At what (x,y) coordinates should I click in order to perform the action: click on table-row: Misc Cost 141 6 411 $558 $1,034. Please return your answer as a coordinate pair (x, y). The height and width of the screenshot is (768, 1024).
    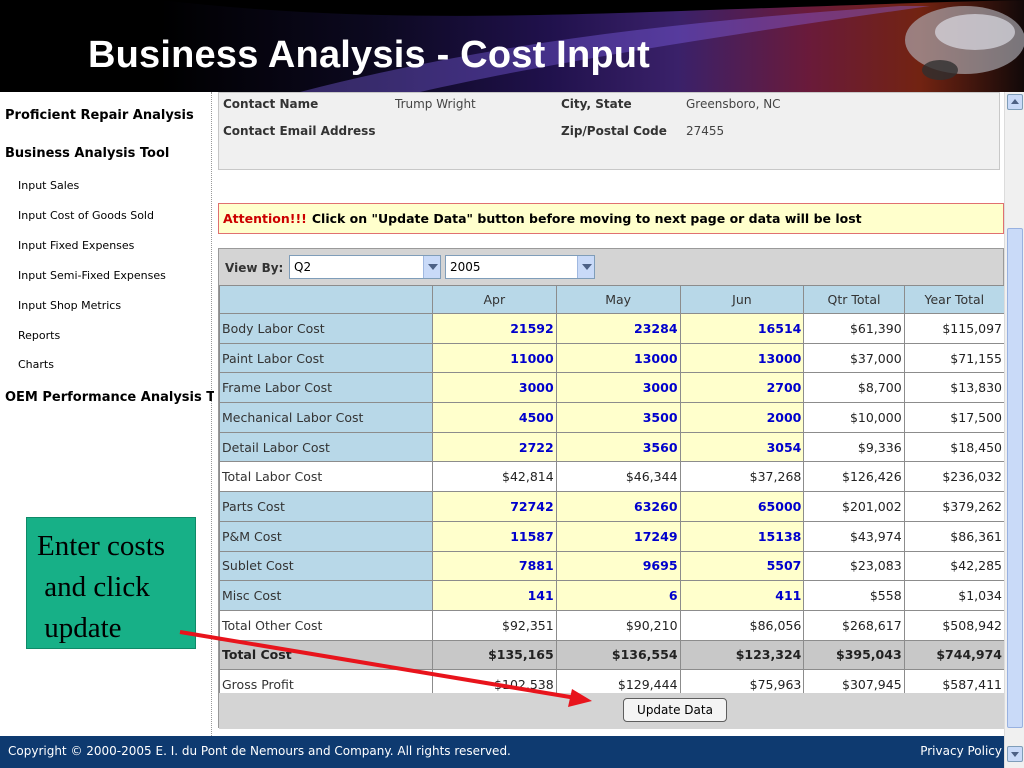
    Looking at the image, I should click on (612, 595).